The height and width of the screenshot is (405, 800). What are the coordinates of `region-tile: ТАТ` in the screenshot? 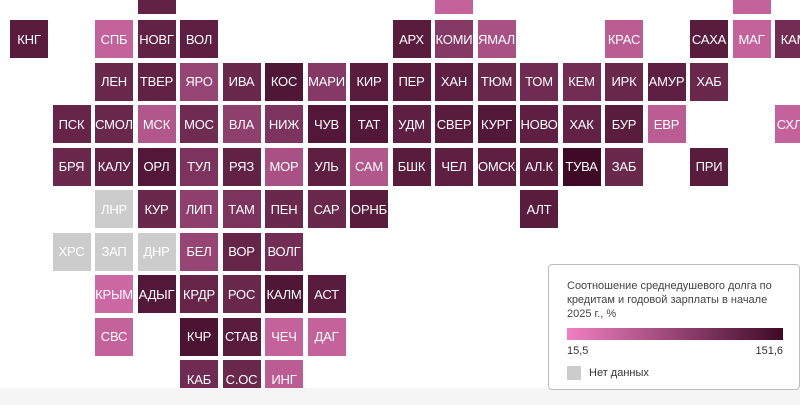 It's located at (369, 124).